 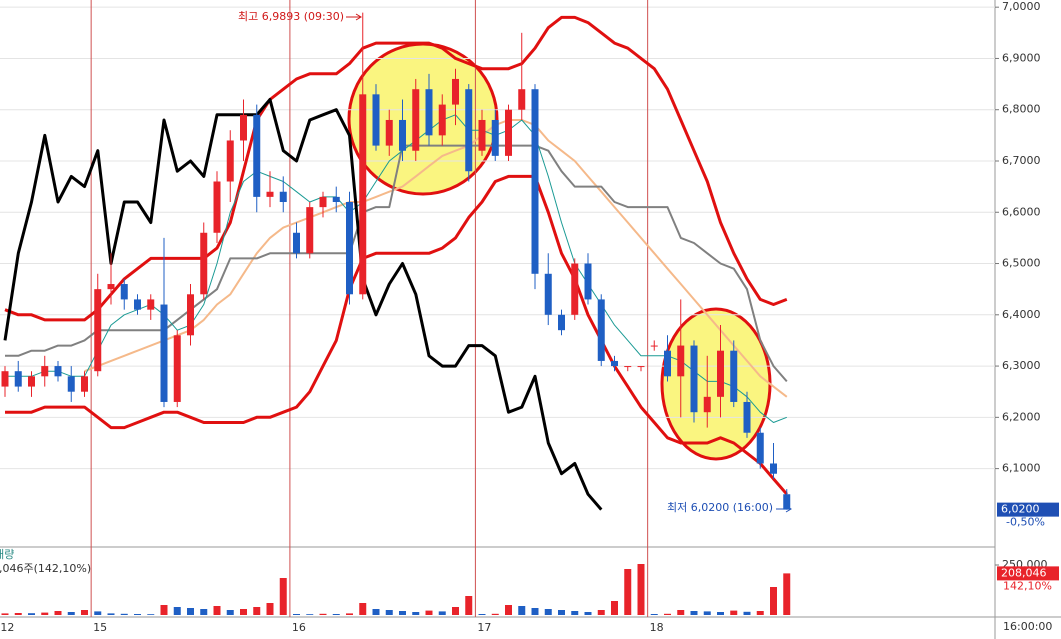 What do you see at coordinates (1027, 585) in the screenshot?
I see `volume-ratio-label: 142,10%` at bounding box center [1027, 585].